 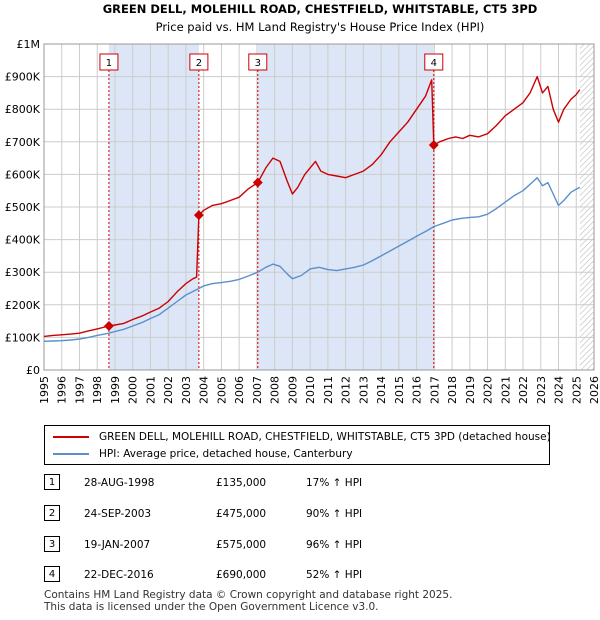 What do you see at coordinates (79, 390) in the screenshot?
I see `x-tick-label: 1997` at bounding box center [79, 390].